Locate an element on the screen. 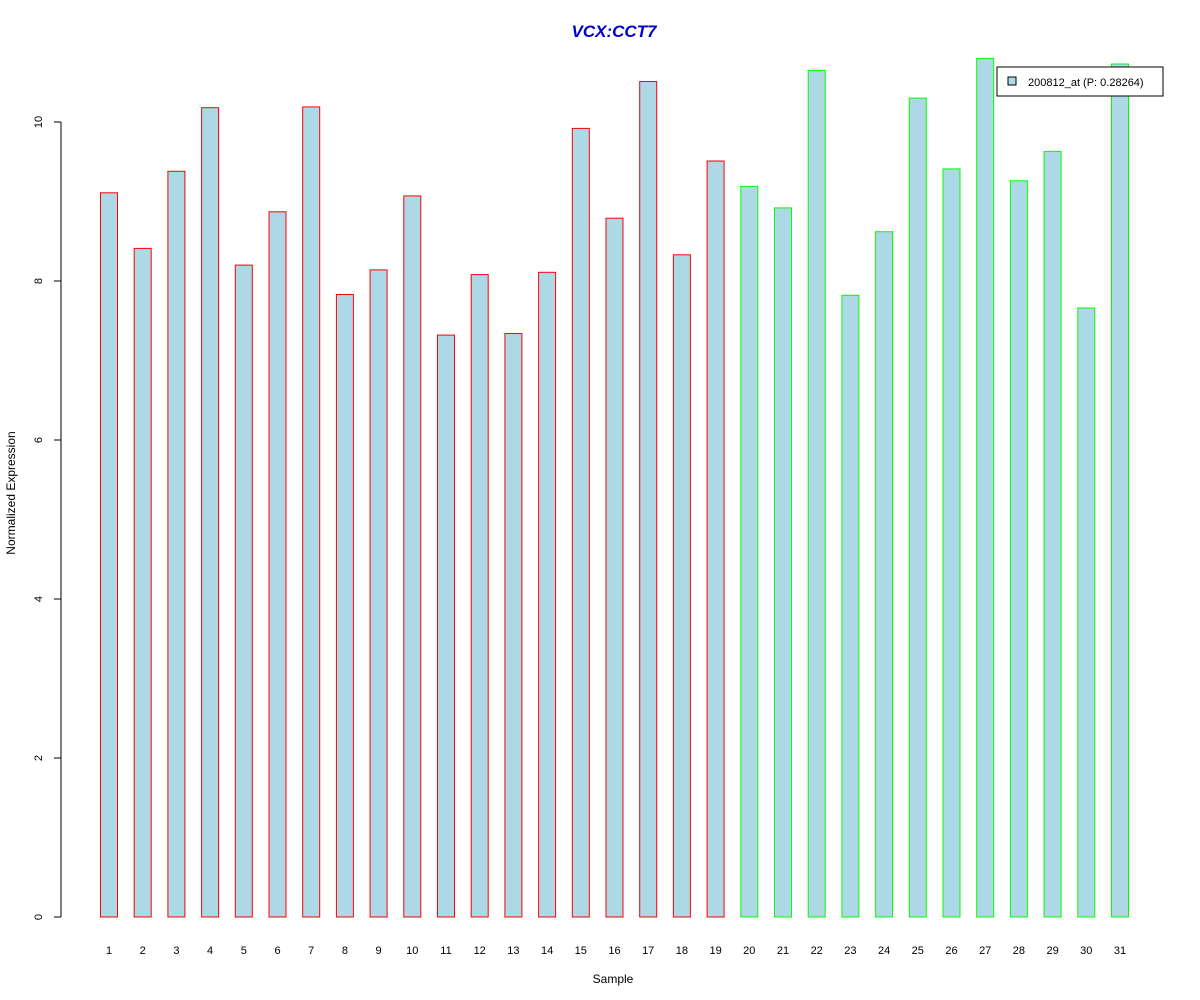 This screenshot has height=1000, width=1200. y-tick-label: 2 is located at coordinates (39, 758).